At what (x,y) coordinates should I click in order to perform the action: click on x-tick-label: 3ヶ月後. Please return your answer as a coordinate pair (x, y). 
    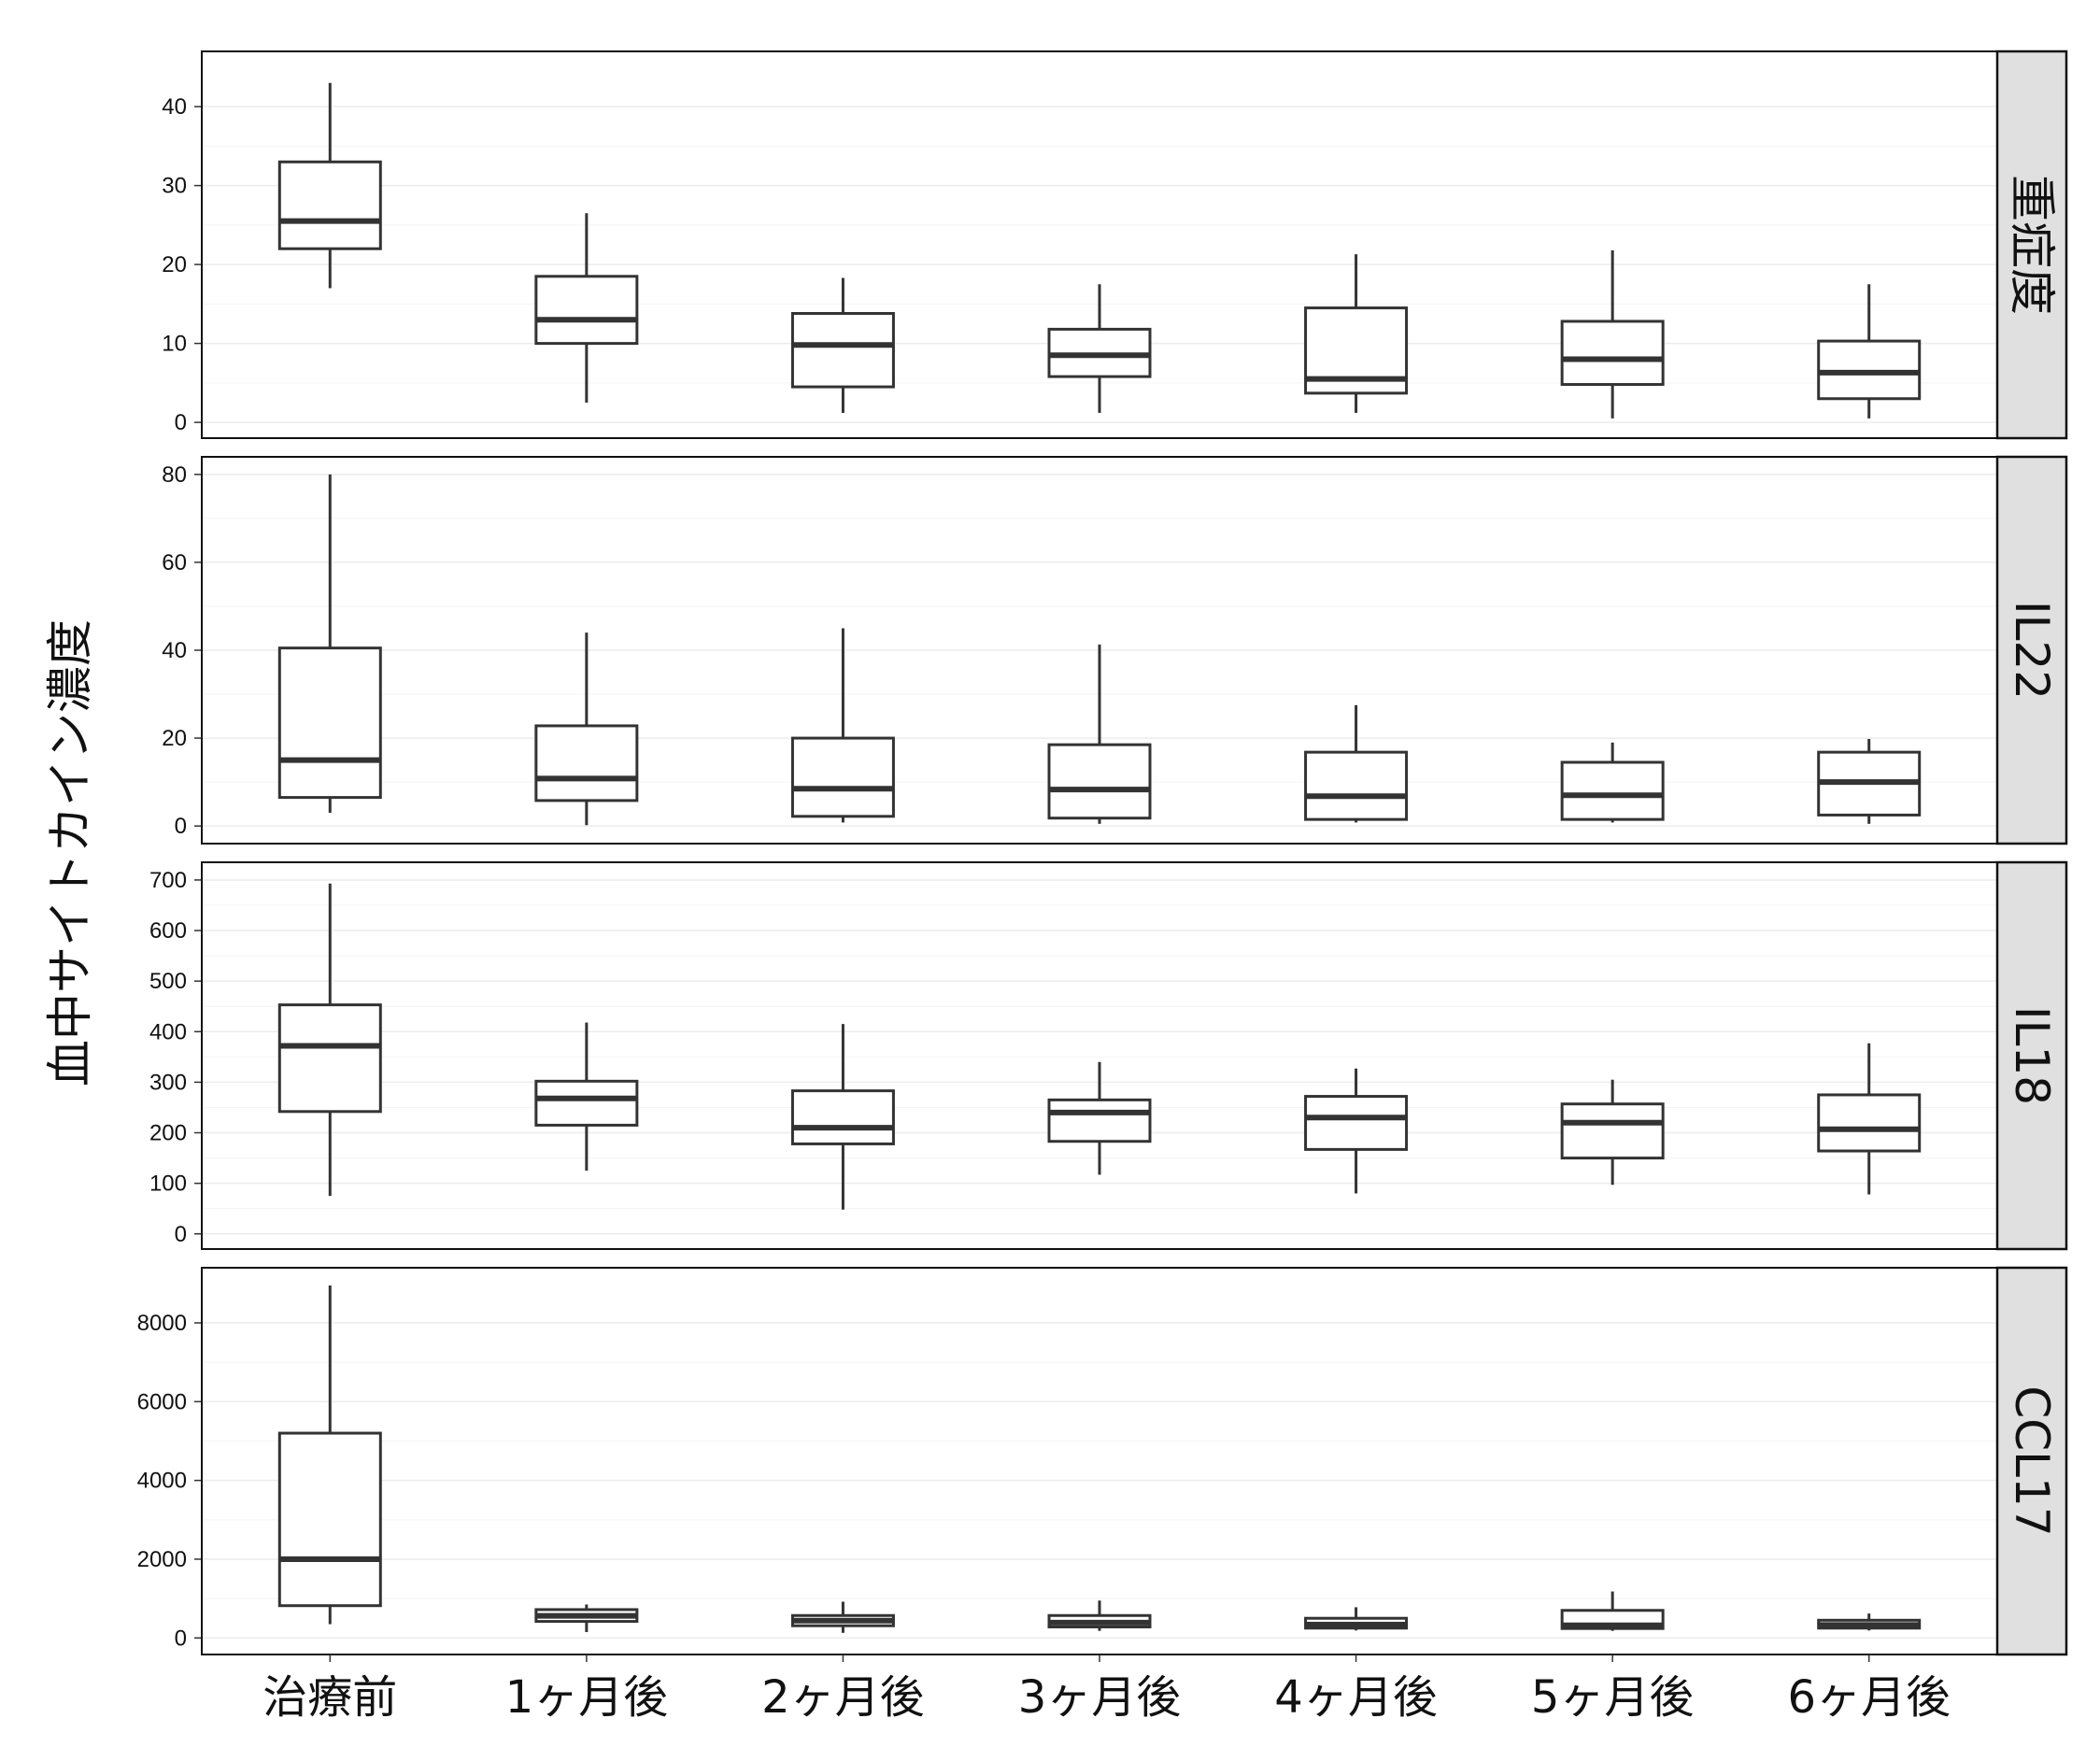
    Looking at the image, I should click on (1100, 1698).